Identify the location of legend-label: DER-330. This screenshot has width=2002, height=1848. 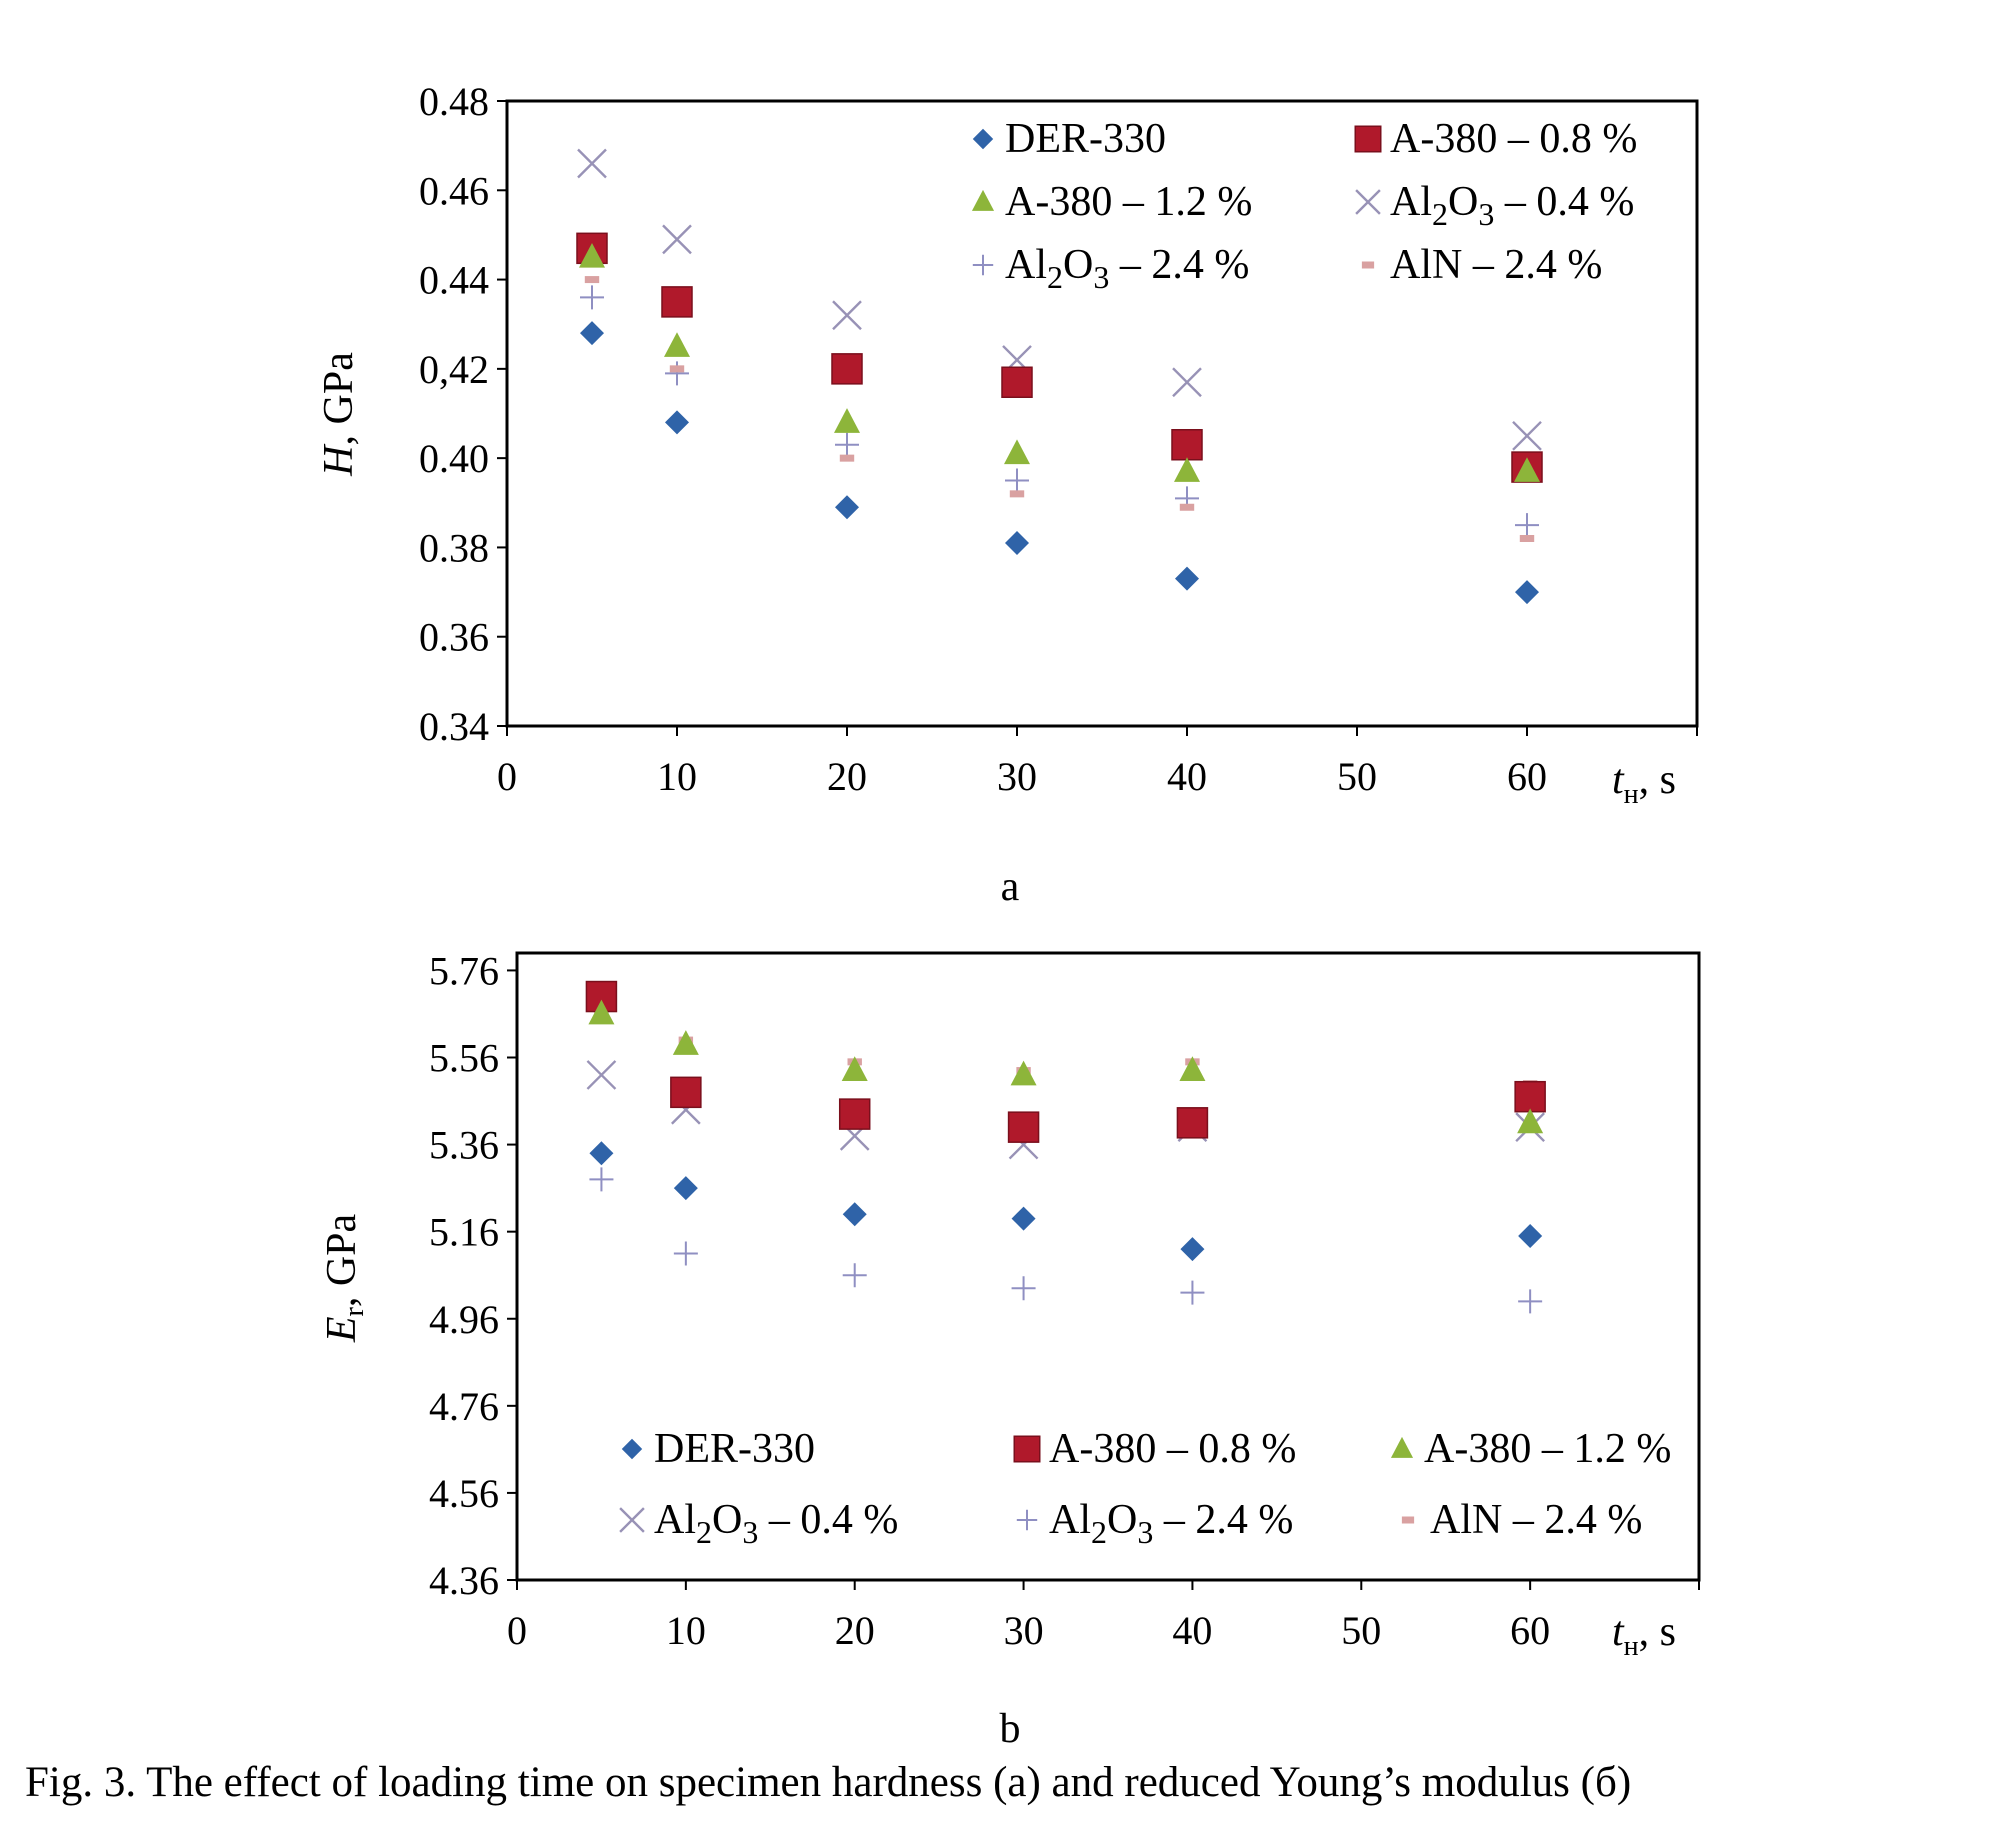
(734, 1449).